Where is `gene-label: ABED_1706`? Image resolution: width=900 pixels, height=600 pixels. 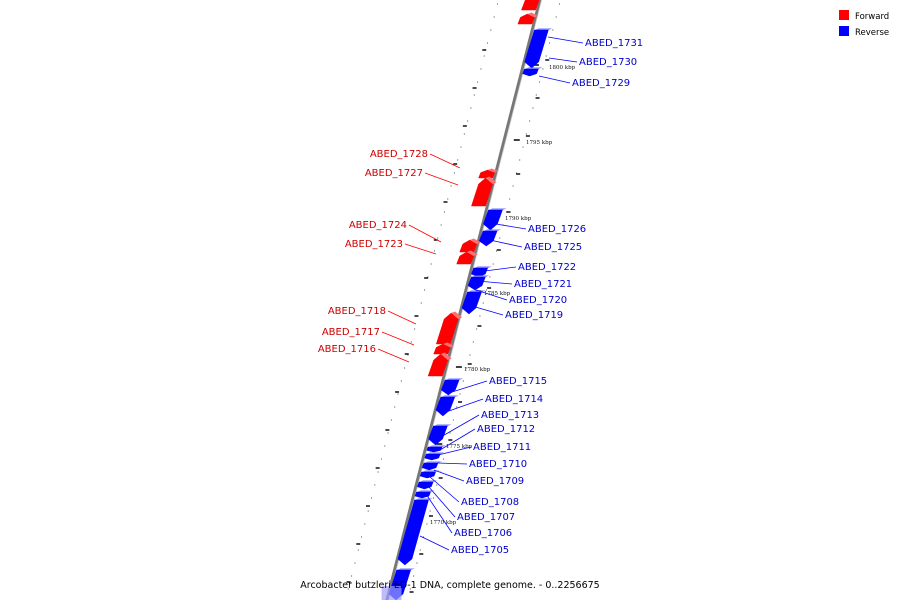
gene-label: ABED_1706 is located at coordinates (483, 533).